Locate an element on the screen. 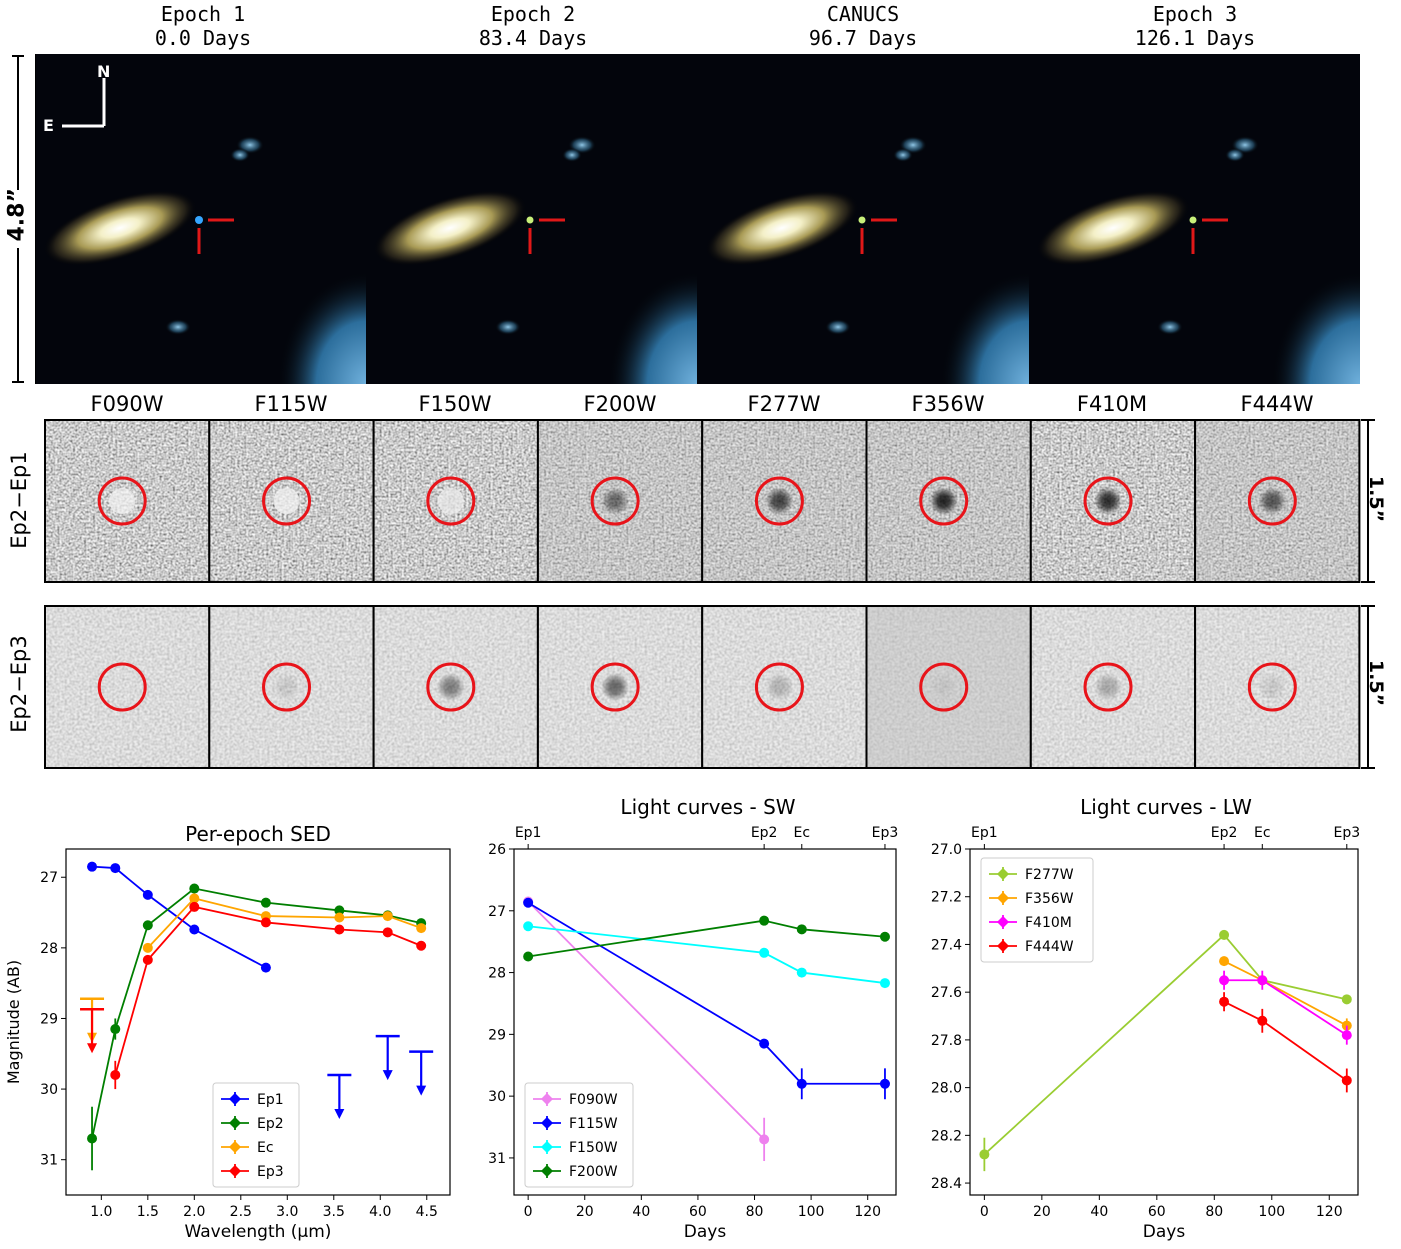  x-tick-label: 120 is located at coordinates (1329, 1212).